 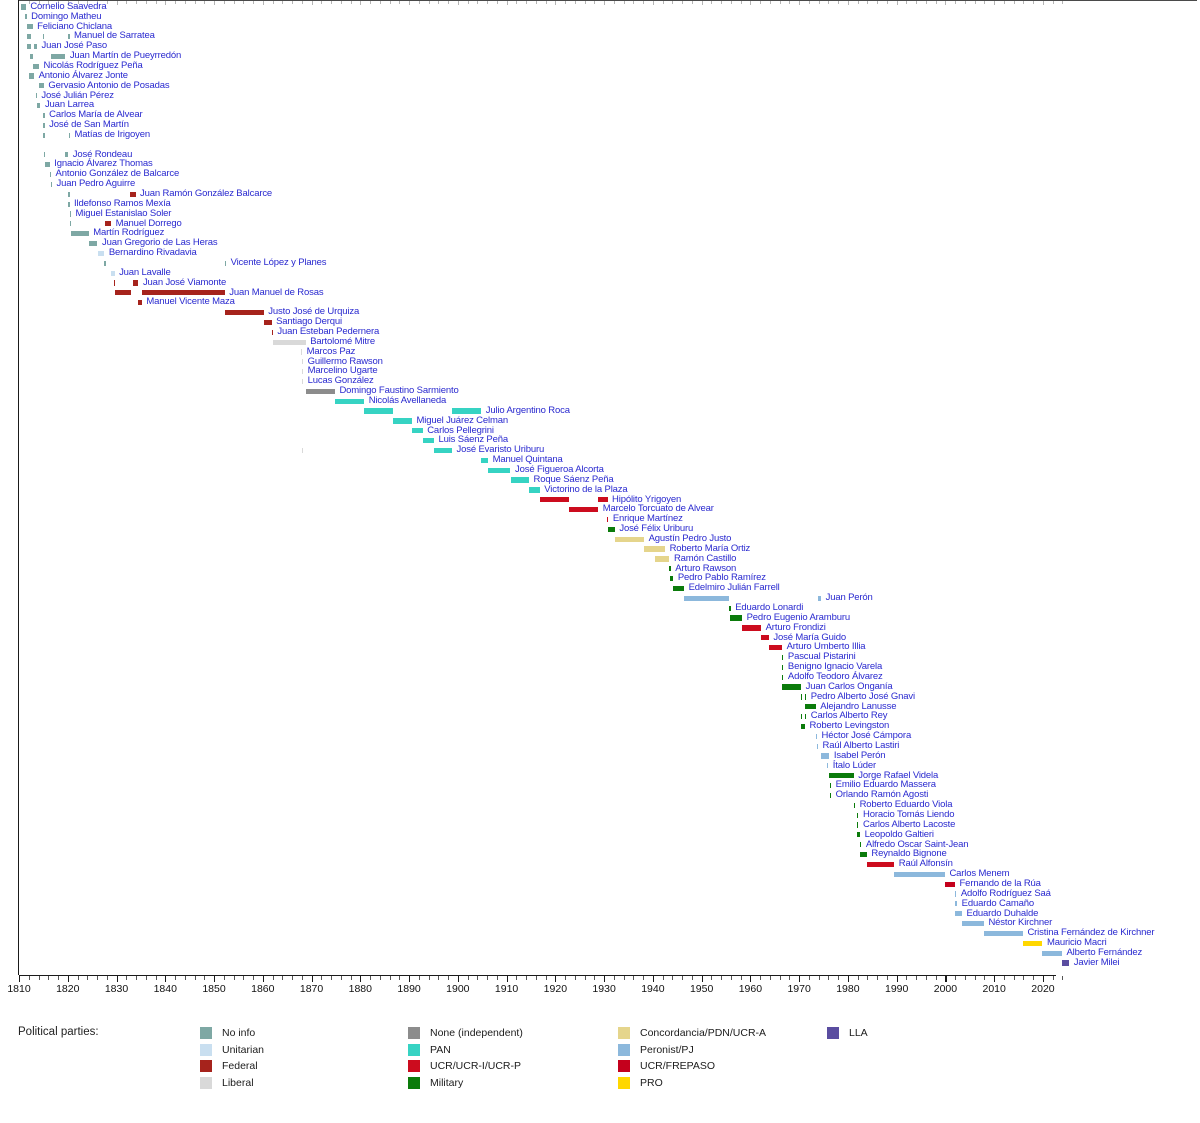 What do you see at coordinates (848, 989) in the screenshot?
I see `x-axis-year-label: 1980` at bounding box center [848, 989].